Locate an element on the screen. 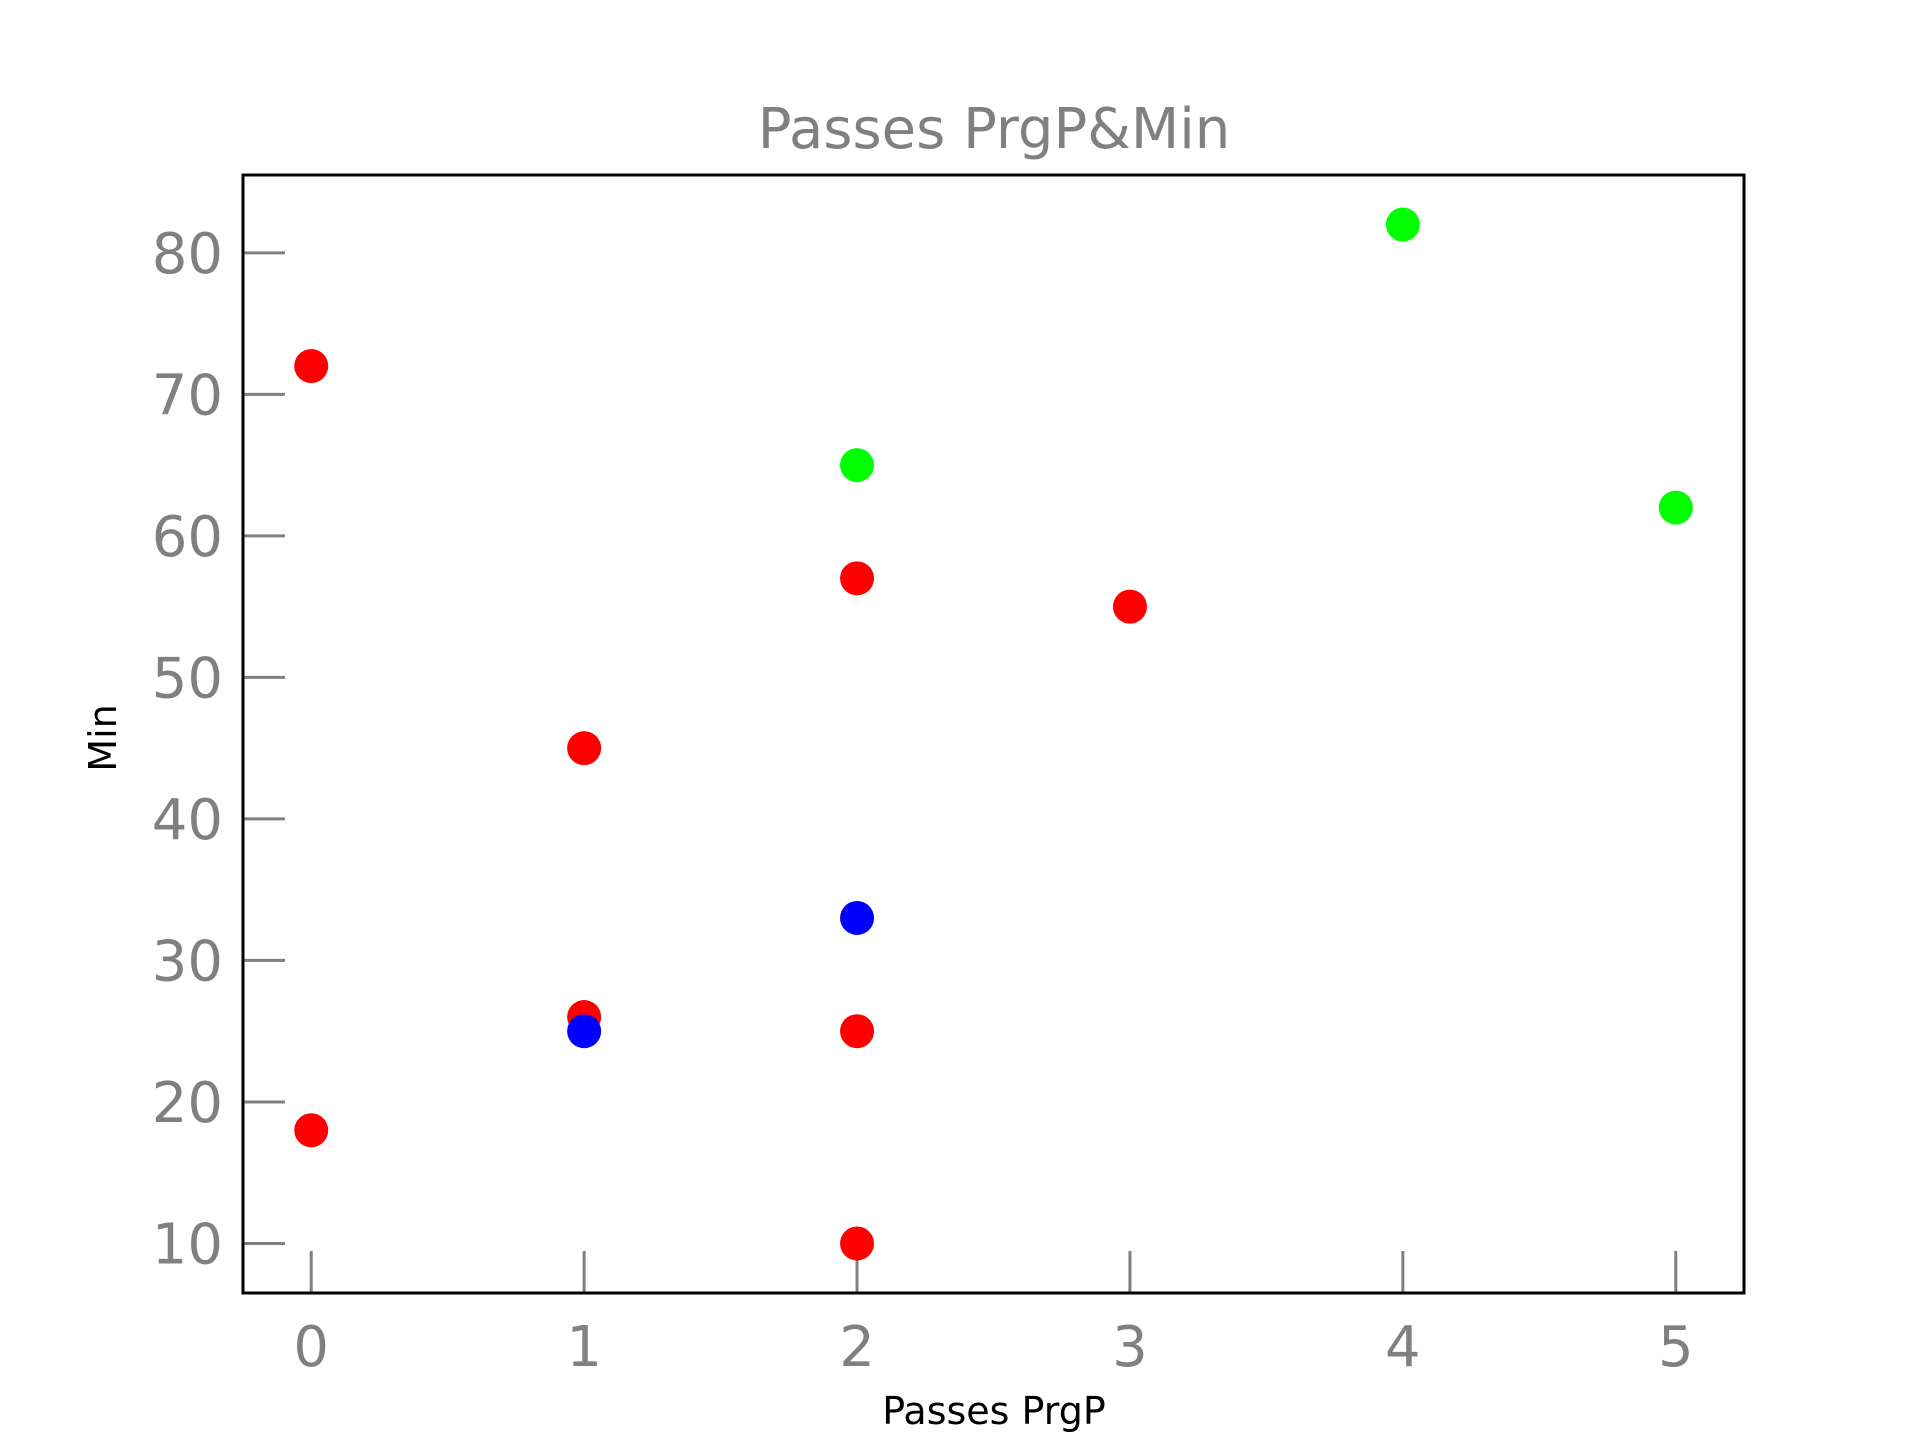  y-axis-label: Min is located at coordinates (103, 737).